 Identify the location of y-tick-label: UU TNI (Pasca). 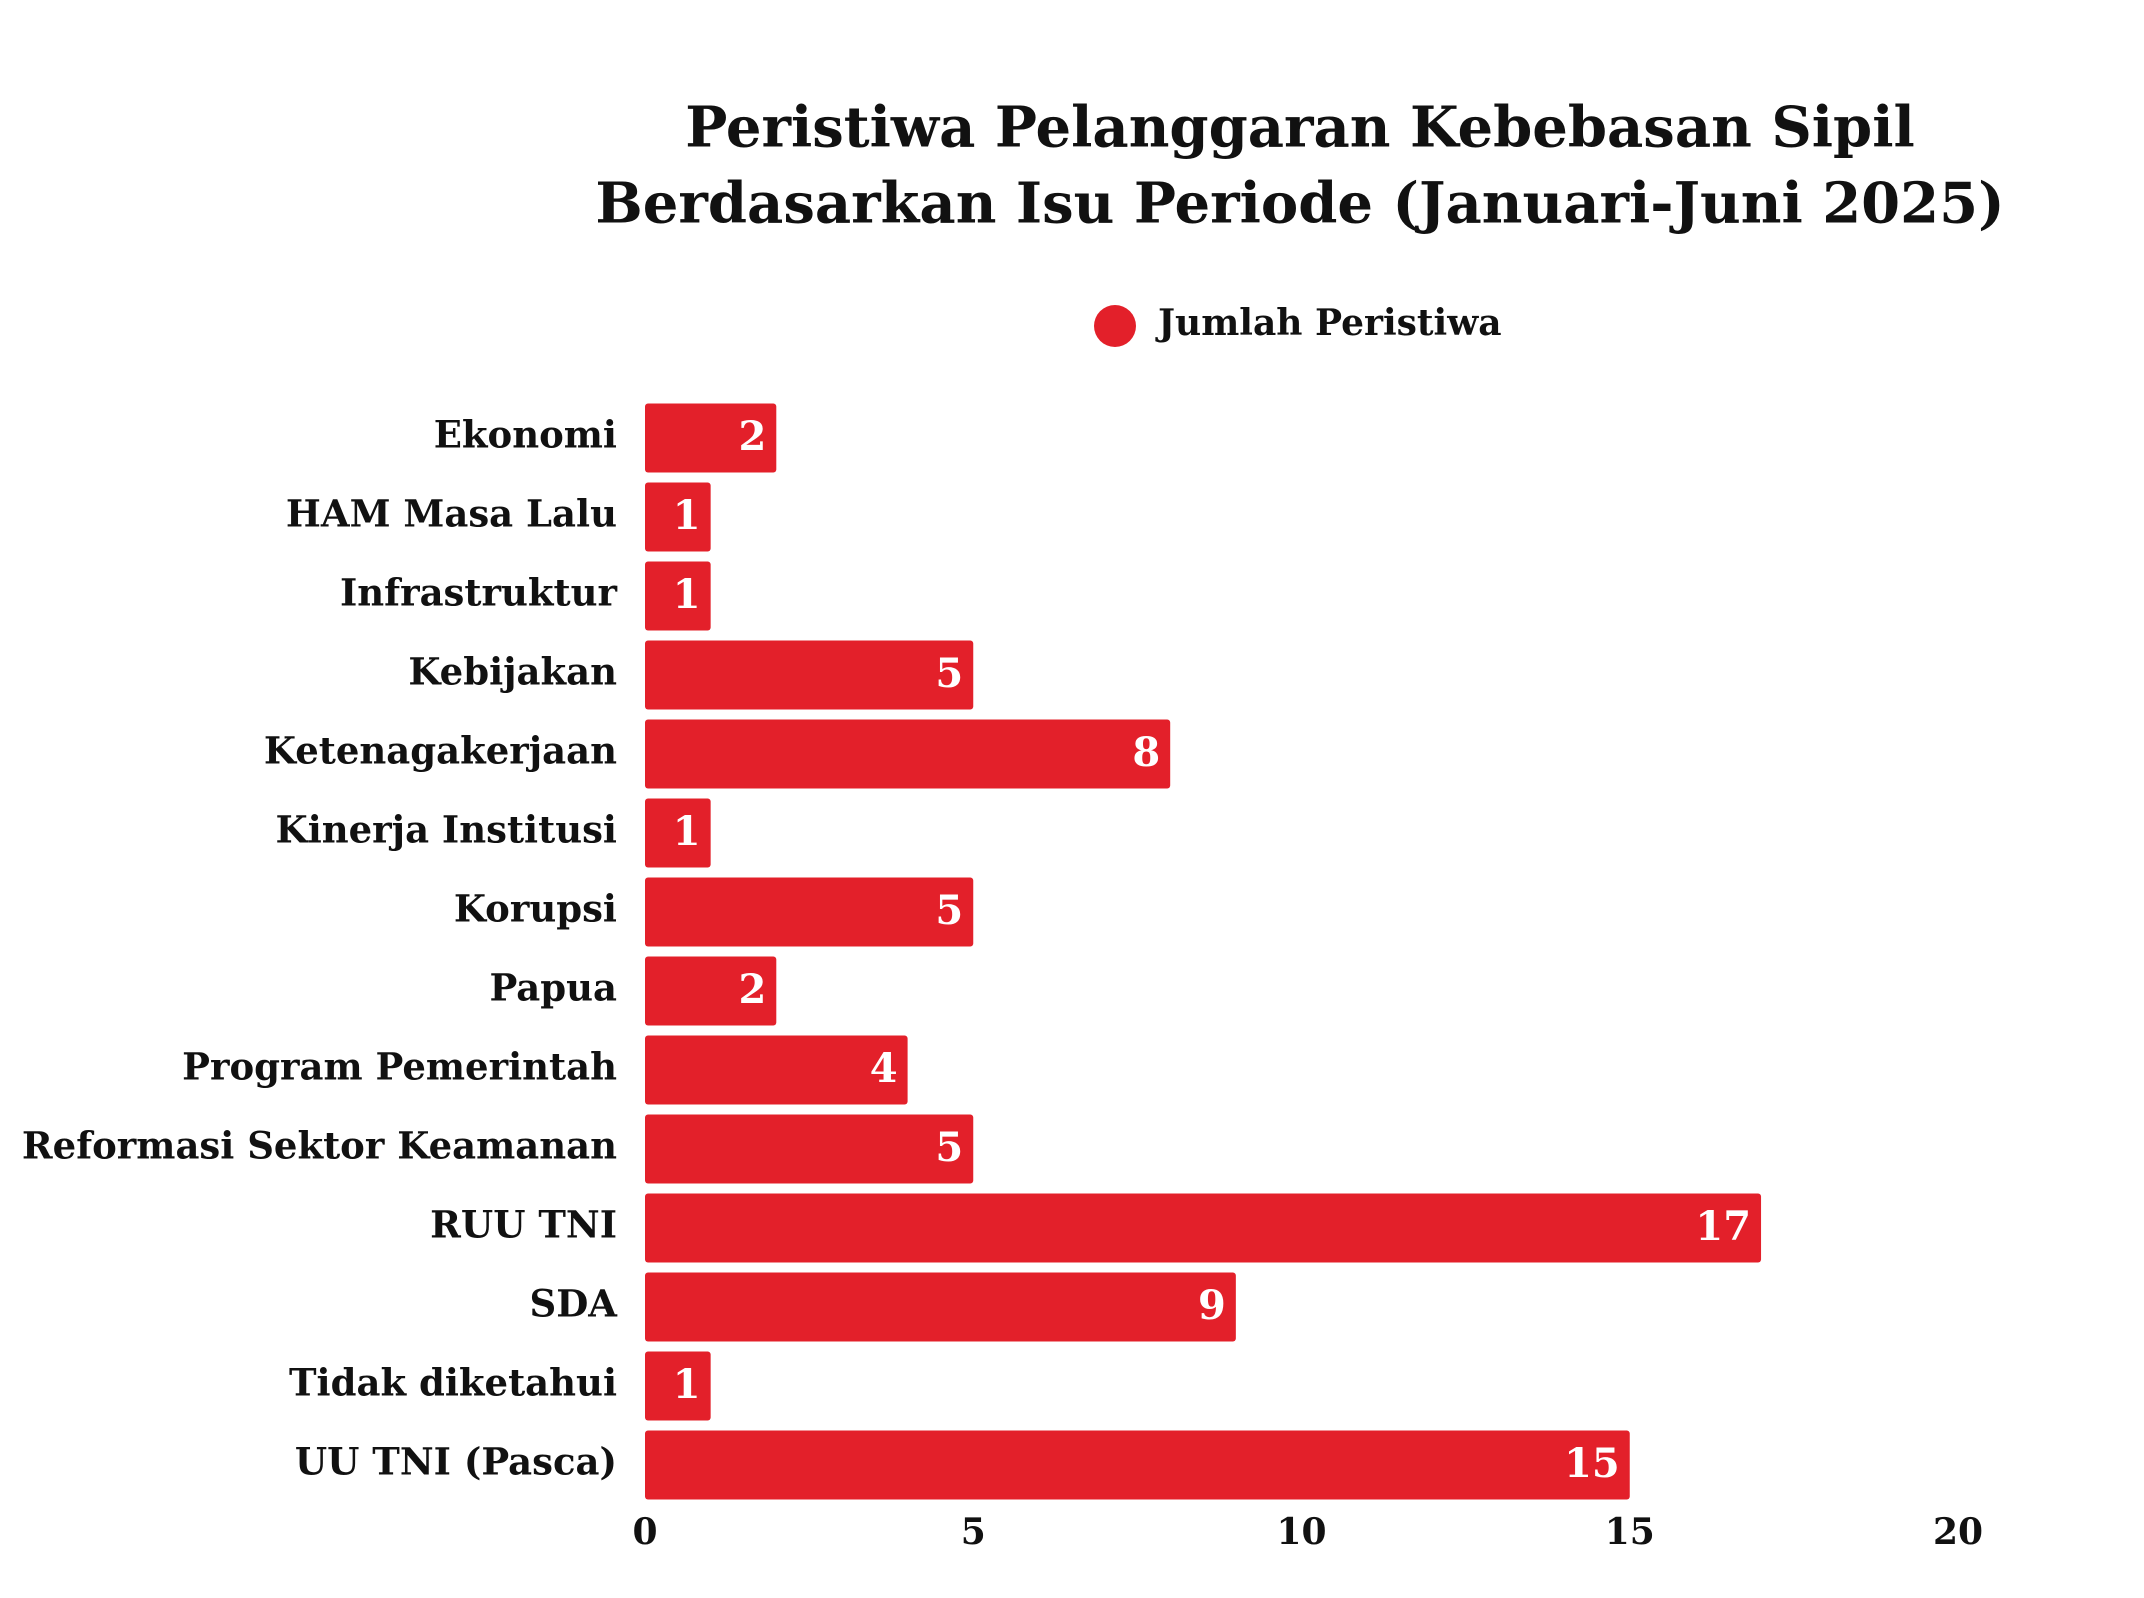
(456, 1462).